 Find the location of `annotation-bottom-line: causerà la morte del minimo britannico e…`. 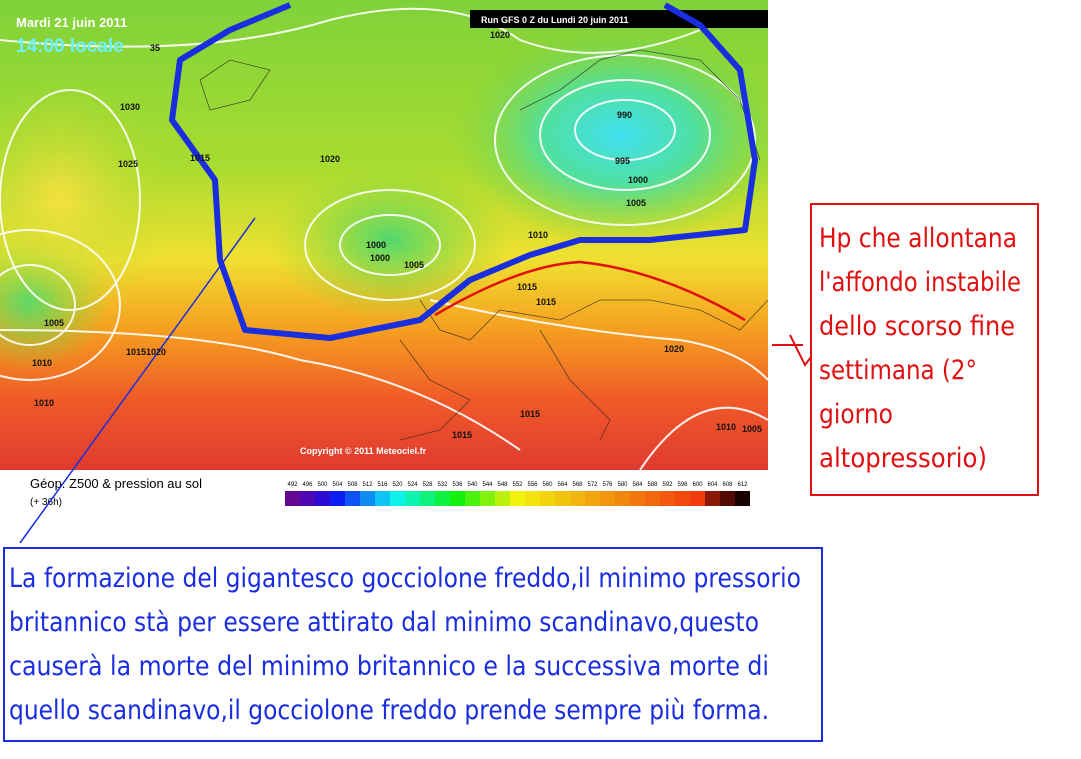

annotation-bottom-line: causerà la morte del minimo britannico e… is located at coordinates (389, 666).